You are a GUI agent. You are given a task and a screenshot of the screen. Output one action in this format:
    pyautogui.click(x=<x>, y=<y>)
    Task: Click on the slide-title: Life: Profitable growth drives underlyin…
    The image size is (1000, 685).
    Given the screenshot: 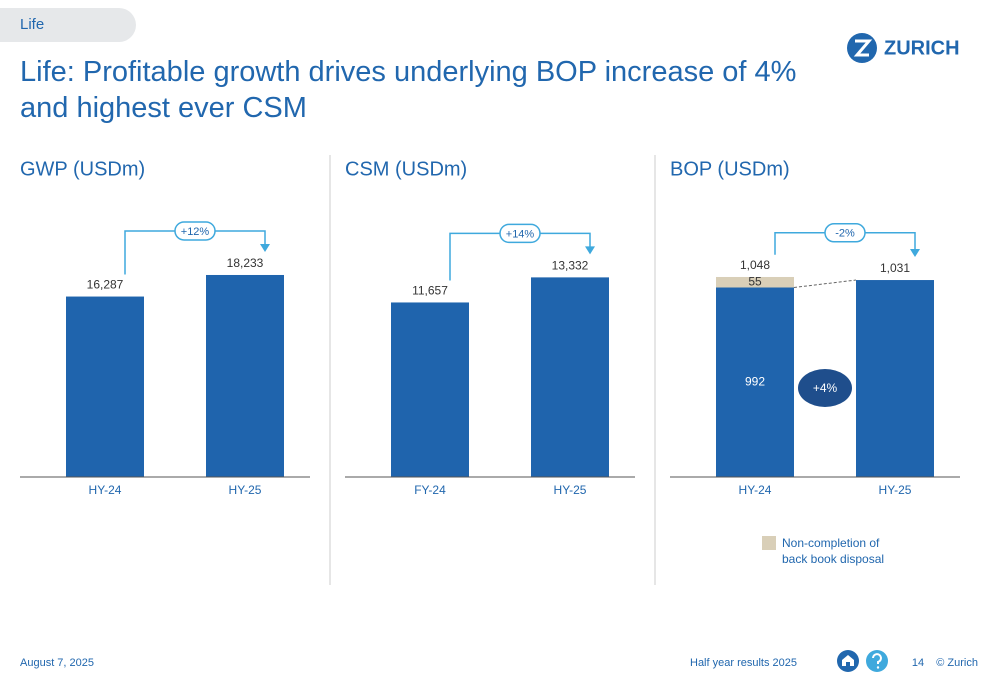 What is the action you would take?
    pyautogui.click(x=408, y=90)
    